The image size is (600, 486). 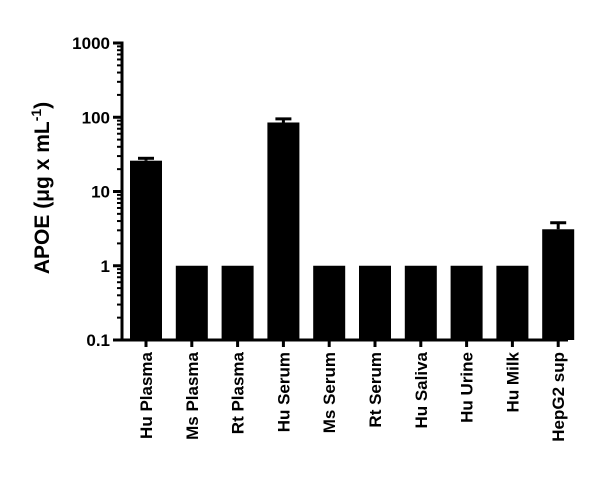 I want to click on x-tick-label-hepg2-sup: HepG2 sup, so click(x=558, y=397).